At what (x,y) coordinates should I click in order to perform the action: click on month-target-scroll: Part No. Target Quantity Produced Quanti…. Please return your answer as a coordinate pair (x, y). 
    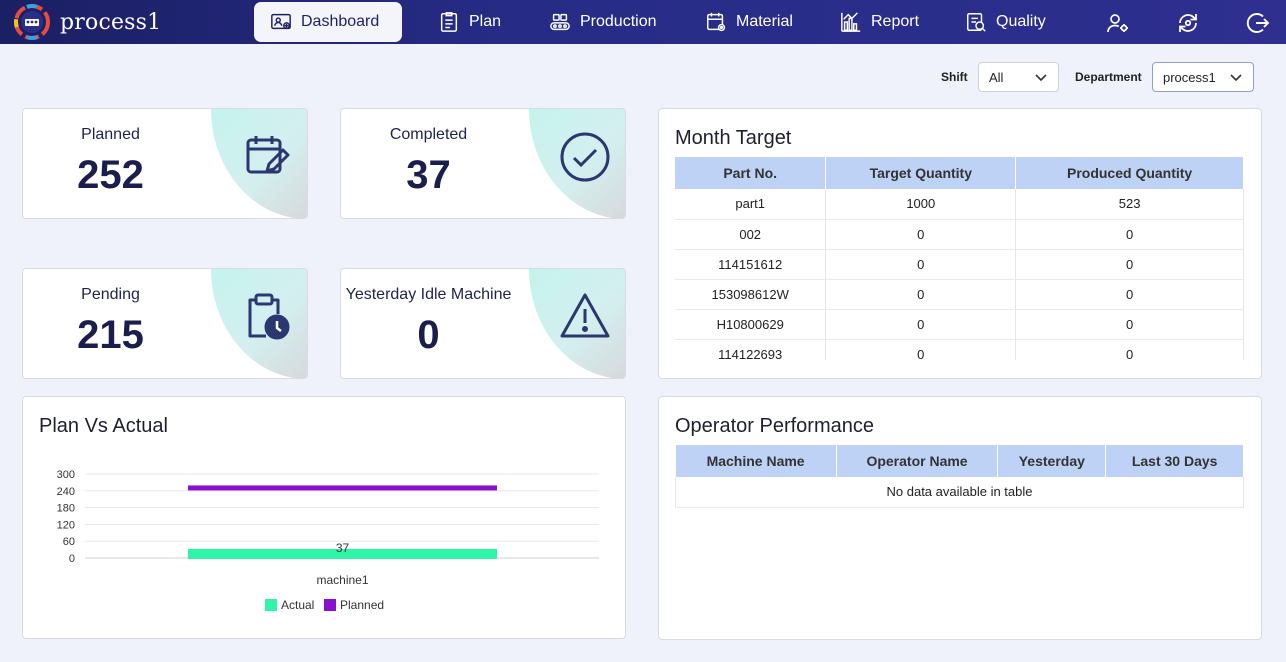
    Looking at the image, I should click on (960, 258).